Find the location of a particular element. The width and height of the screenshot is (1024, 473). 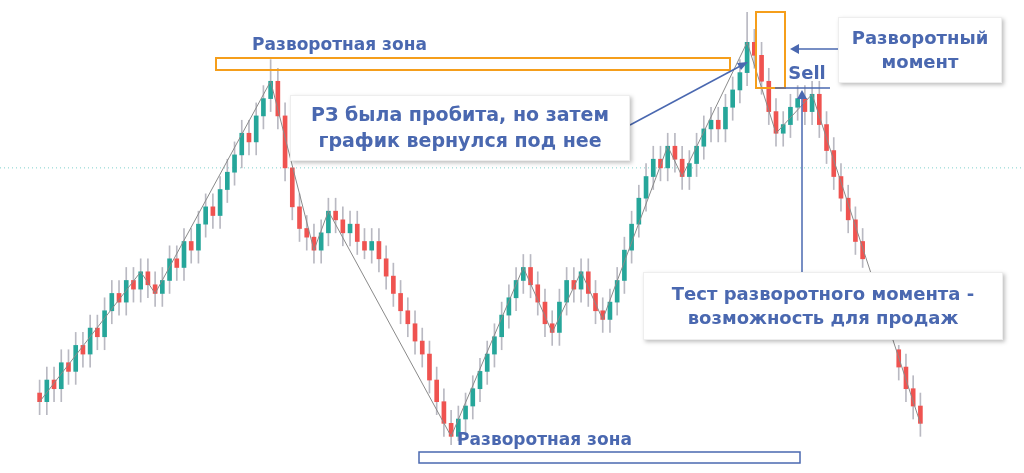

text-card: РЗ была пробита, но затем график вернулся под нее is located at coordinates (460, 128).